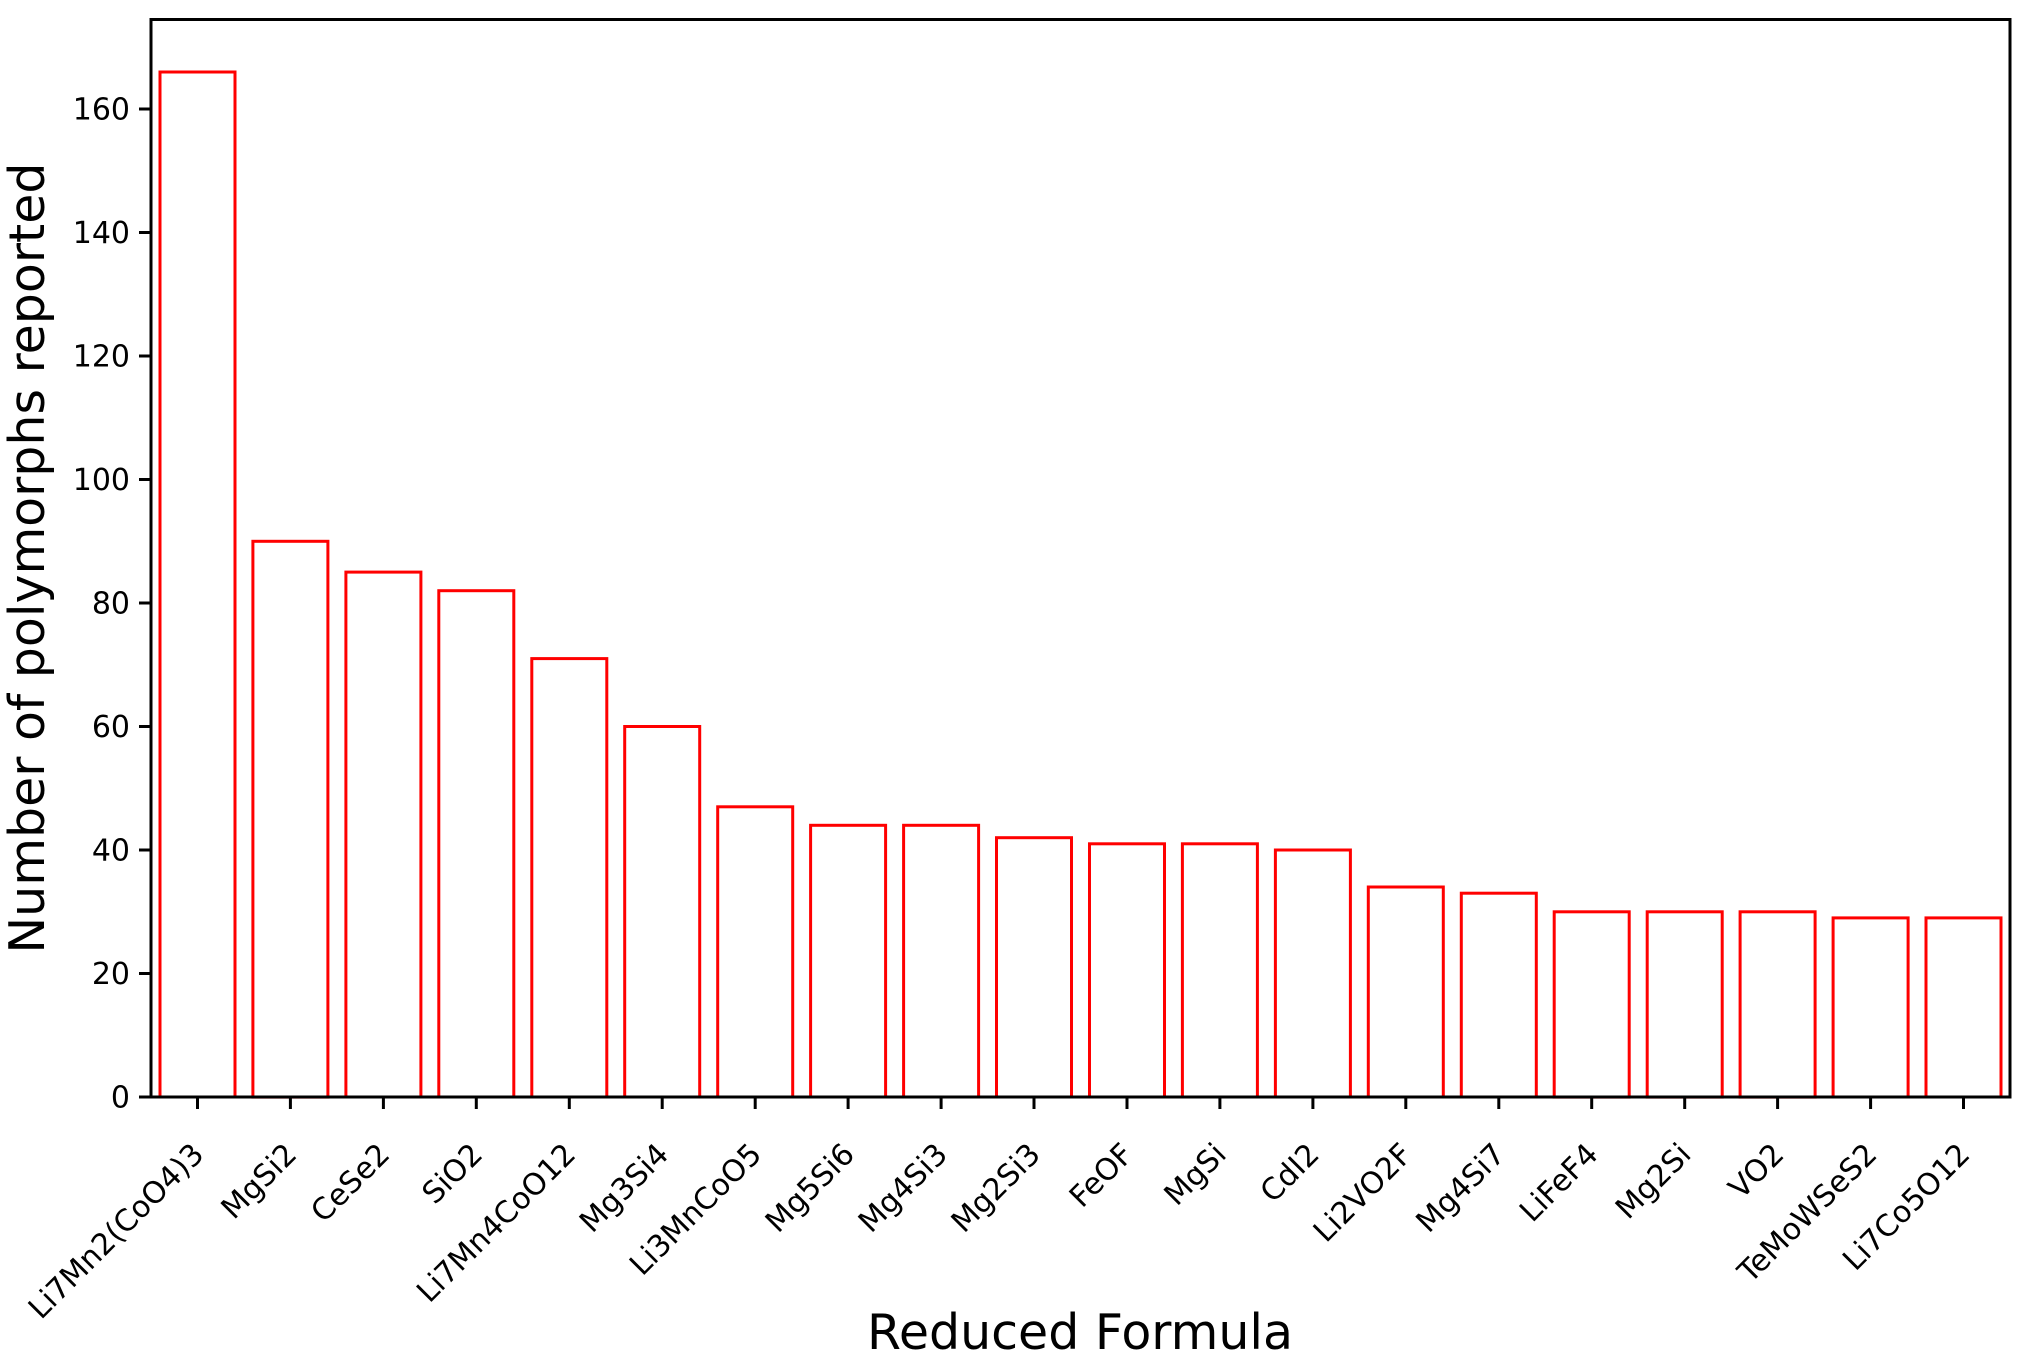  What do you see at coordinates (28, 558) in the screenshot?
I see `y-axis-title: Number of polymorphs reported` at bounding box center [28, 558].